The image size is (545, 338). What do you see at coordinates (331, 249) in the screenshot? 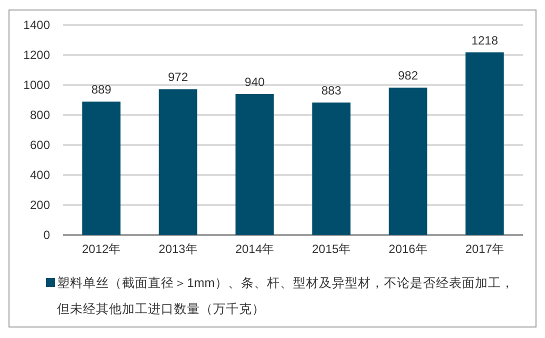
I see `x-tick-label: 2015年` at bounding box center [331, 249].